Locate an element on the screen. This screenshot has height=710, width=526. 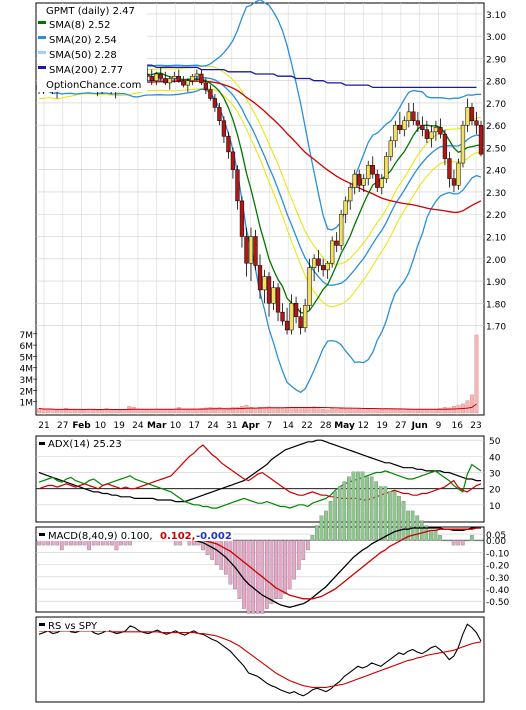
legend-swatch-sma50 is located at coordinates (42, 52).